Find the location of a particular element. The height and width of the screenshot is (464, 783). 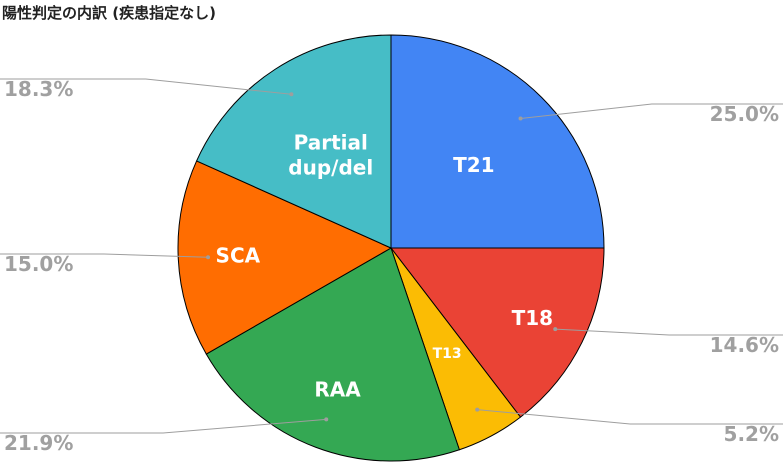

value-label-t21: 25.0% is located at coordinates (744, 114).